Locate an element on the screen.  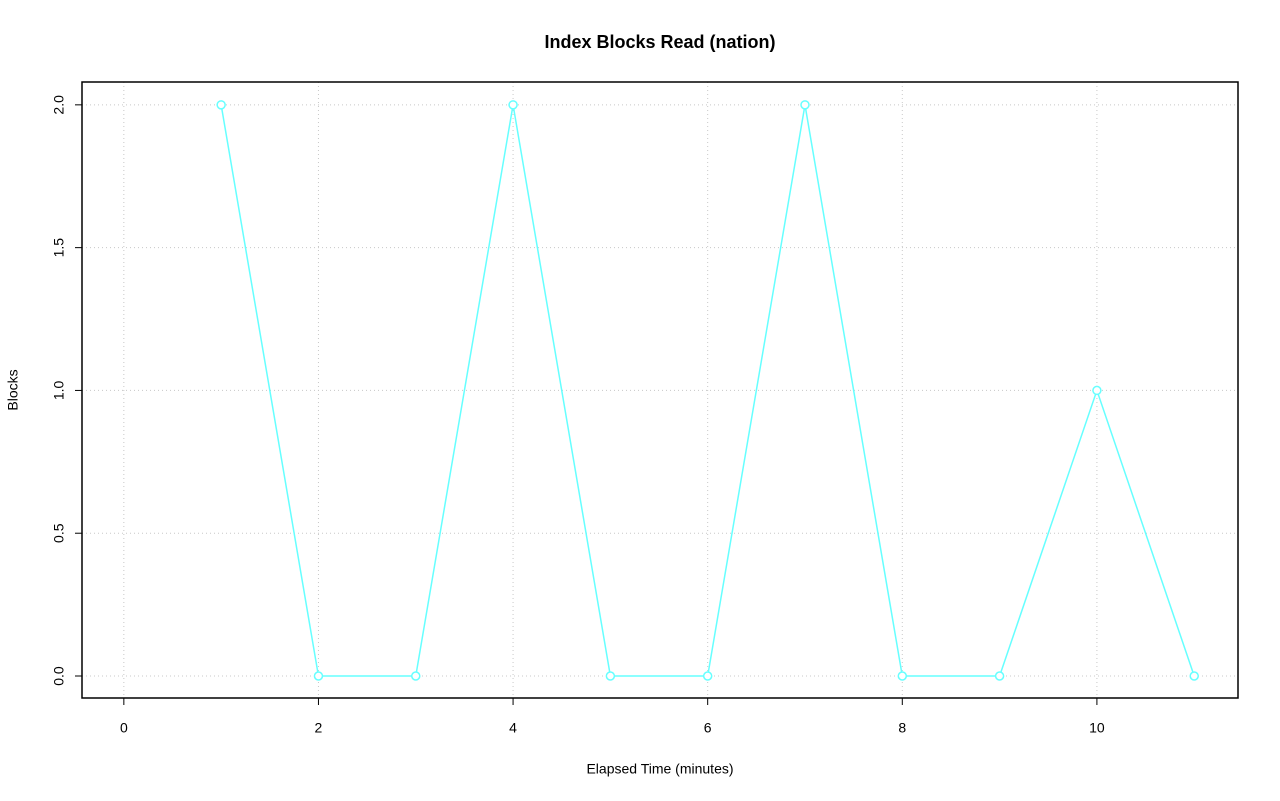
y-tick-label: 0.0 is located at coordinates (59, 676).